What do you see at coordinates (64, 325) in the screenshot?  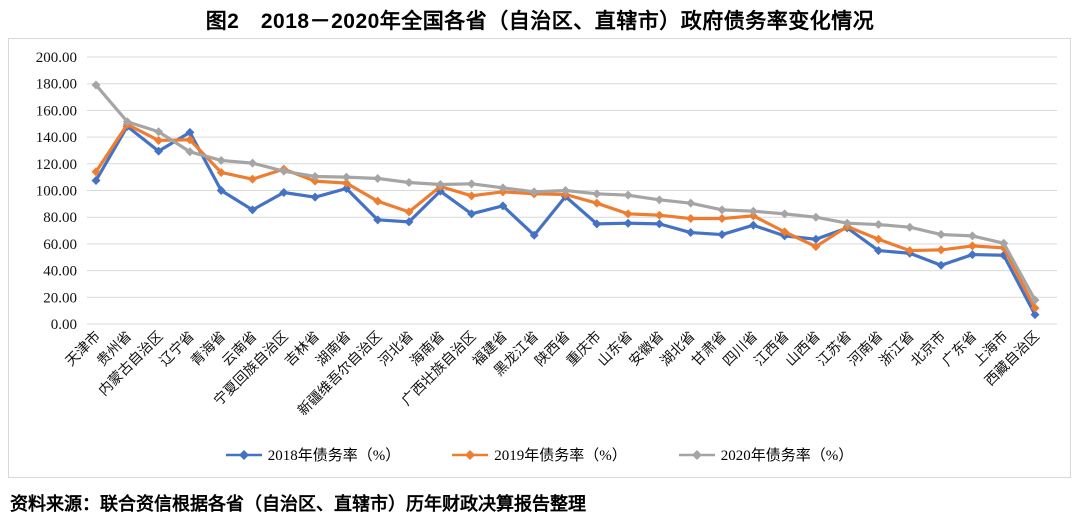 I see `y-tick-label: 0.00` at bounding box center [64, 325].